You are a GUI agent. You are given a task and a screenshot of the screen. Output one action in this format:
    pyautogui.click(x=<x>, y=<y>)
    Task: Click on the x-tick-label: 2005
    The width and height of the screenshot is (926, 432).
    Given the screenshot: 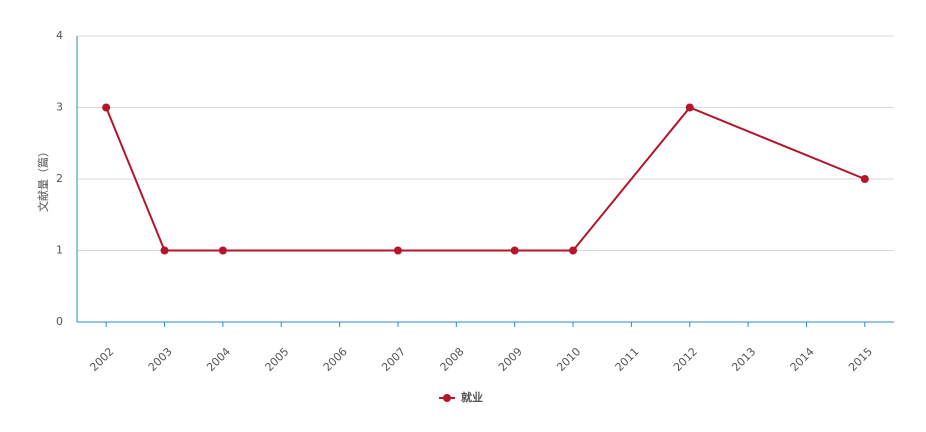 What is the action you would take?
    pyautogui.click(x=277, y=359)
    